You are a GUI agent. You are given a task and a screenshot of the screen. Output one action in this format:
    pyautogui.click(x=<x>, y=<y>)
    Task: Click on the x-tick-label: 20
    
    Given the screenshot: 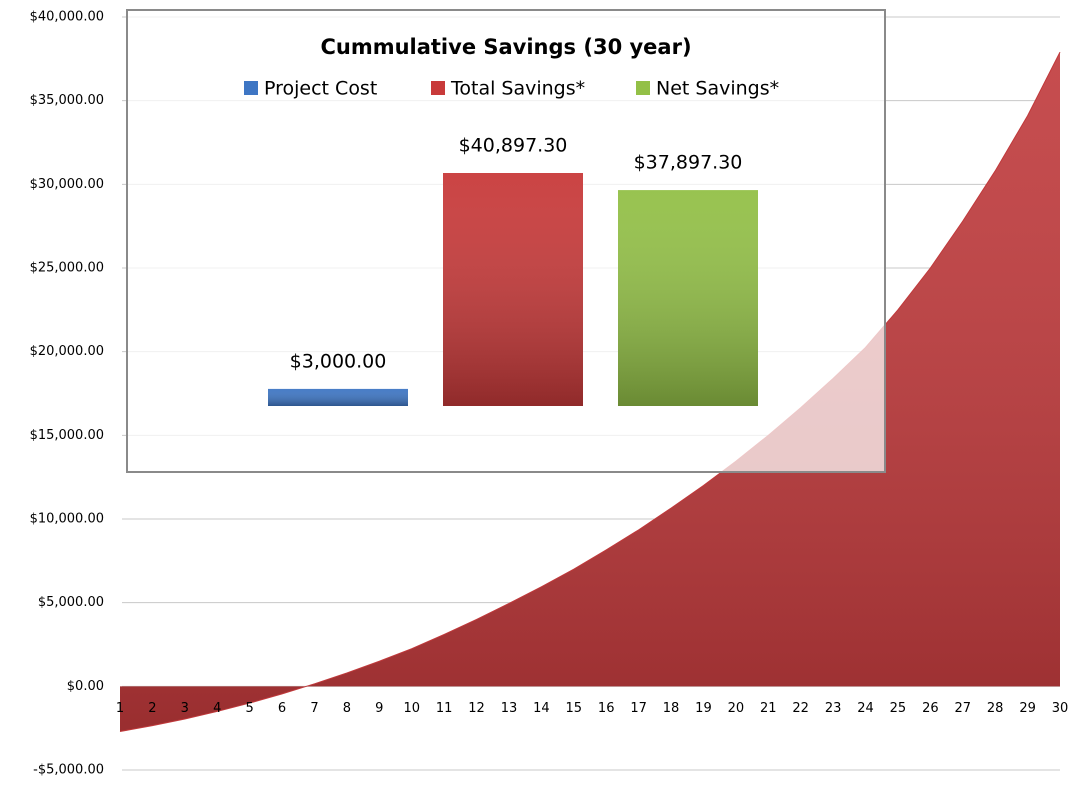 What is the action you would take?
    pyautogui.click(x=736, y=708)
    